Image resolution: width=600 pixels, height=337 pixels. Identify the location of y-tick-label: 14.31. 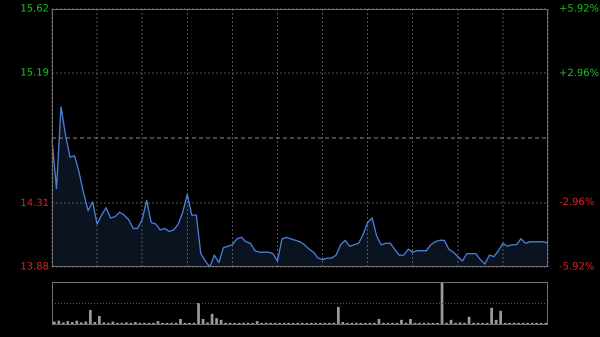
(34, 203).